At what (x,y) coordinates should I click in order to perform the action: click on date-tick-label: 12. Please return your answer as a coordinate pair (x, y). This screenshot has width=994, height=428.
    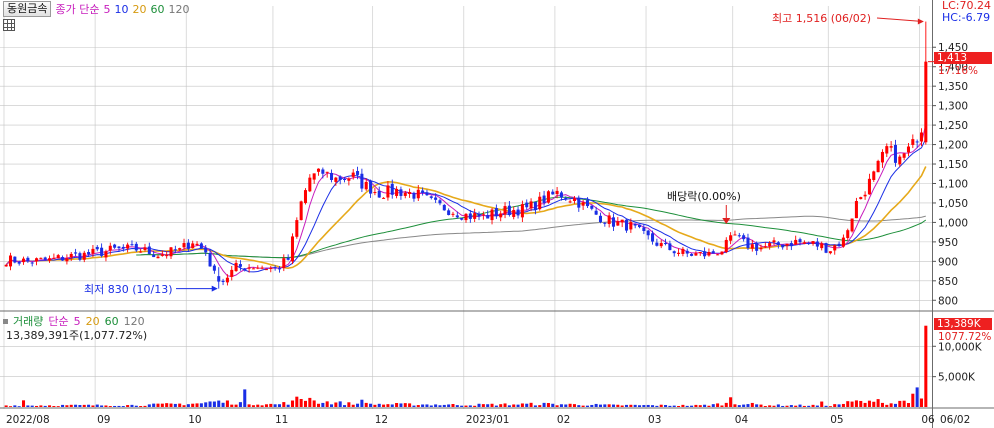
    Looking at the image, I should click on (381, 420).